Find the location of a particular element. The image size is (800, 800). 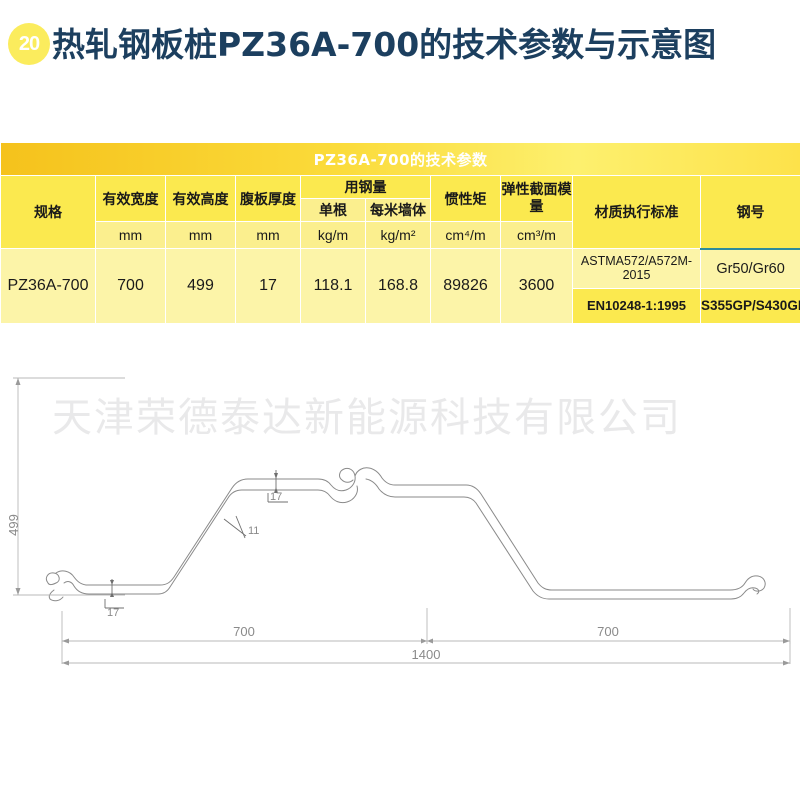

header-per-meter-wall: 每米墙体 is located at coordinates (398, 210).